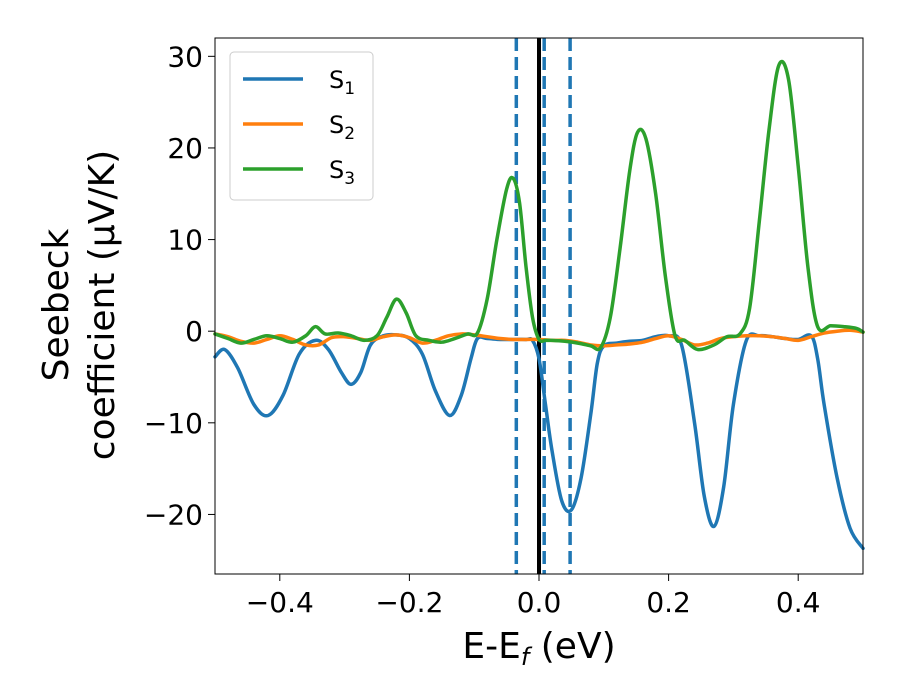 The width and height of the screenshot is (900, 700). I want to click on y-tick-label: −10, so click(173, 423).